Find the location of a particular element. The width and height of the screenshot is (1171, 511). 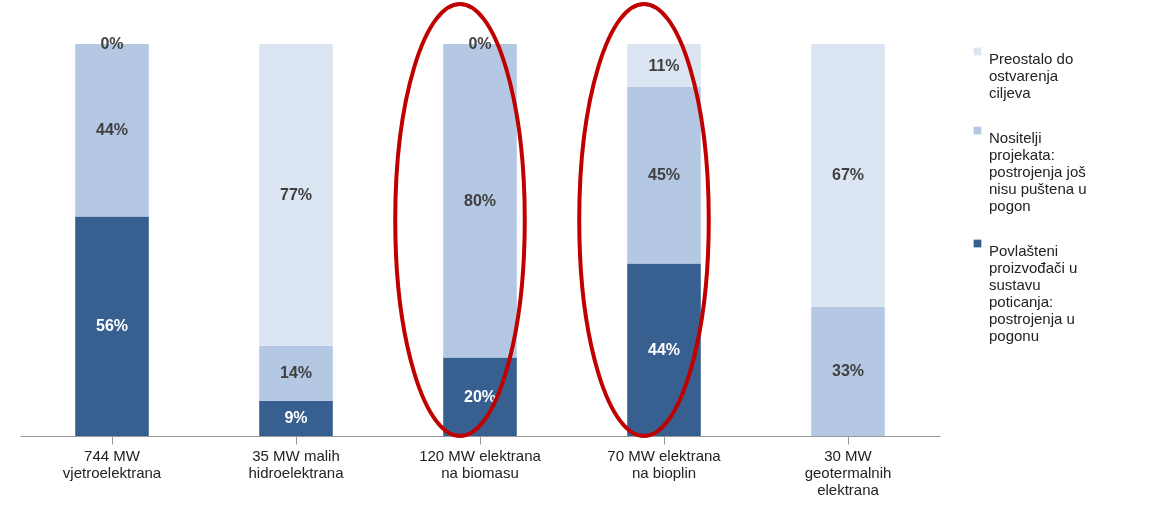

data-label: 9% is located at coordinates (296, 418).